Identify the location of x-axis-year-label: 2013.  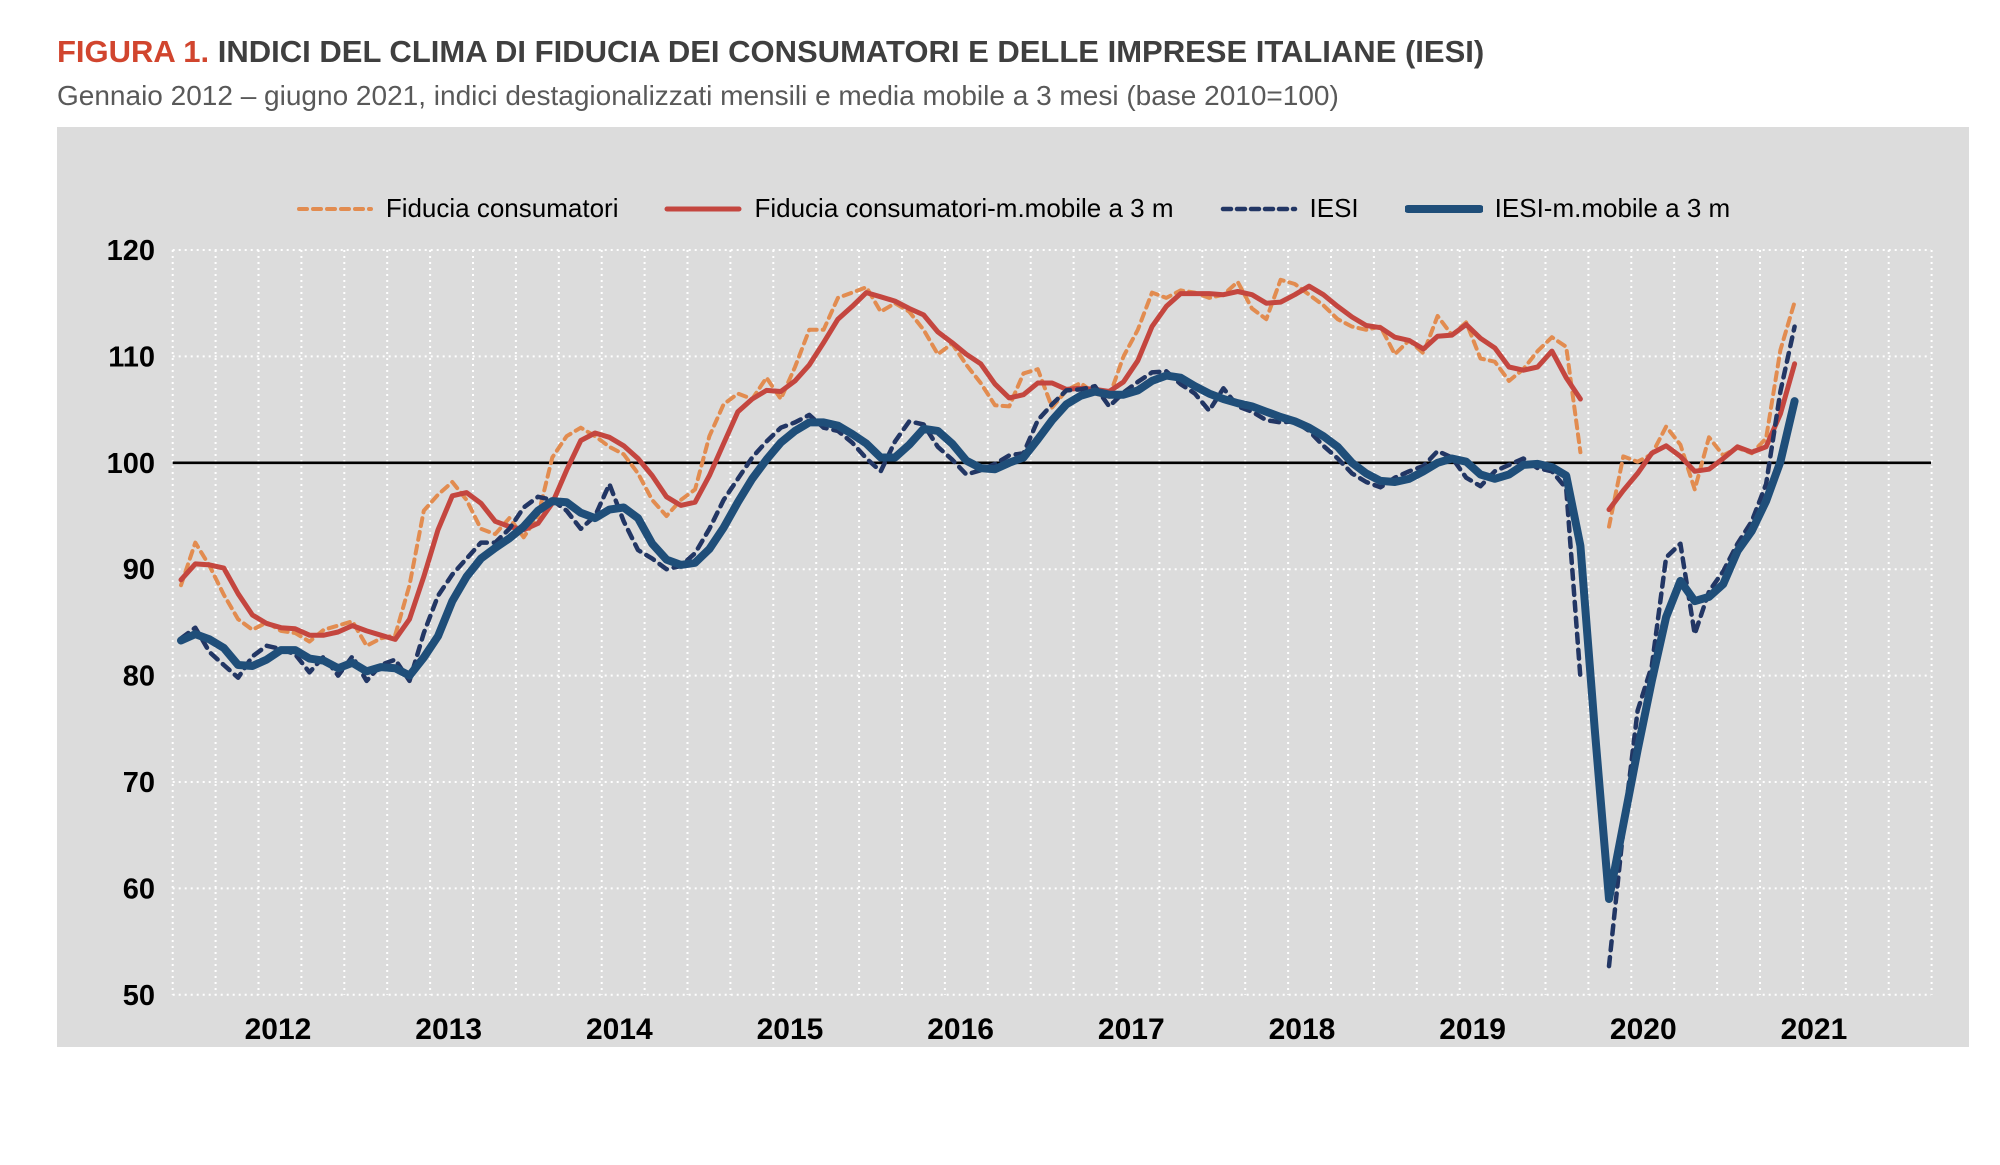
(448, 1029).